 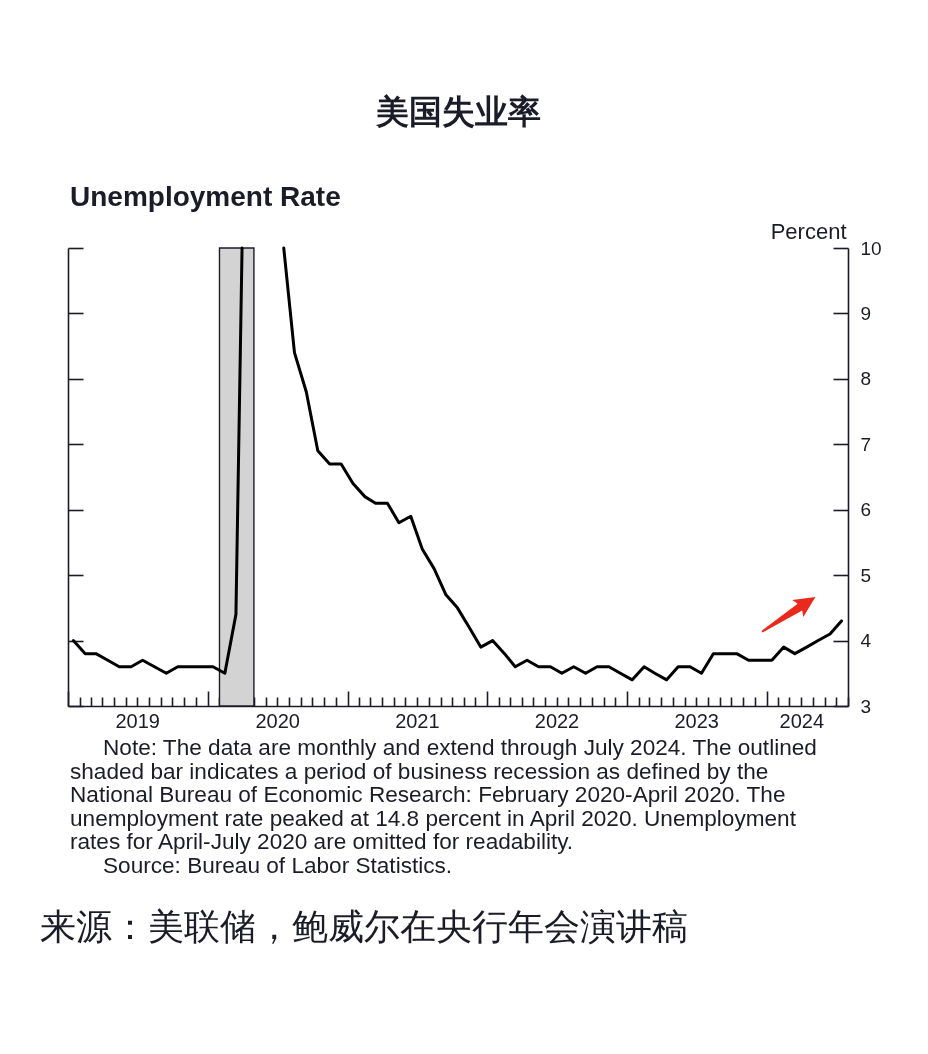 I want to click on y-axis-title: Percent, so click(x=808, y=231).